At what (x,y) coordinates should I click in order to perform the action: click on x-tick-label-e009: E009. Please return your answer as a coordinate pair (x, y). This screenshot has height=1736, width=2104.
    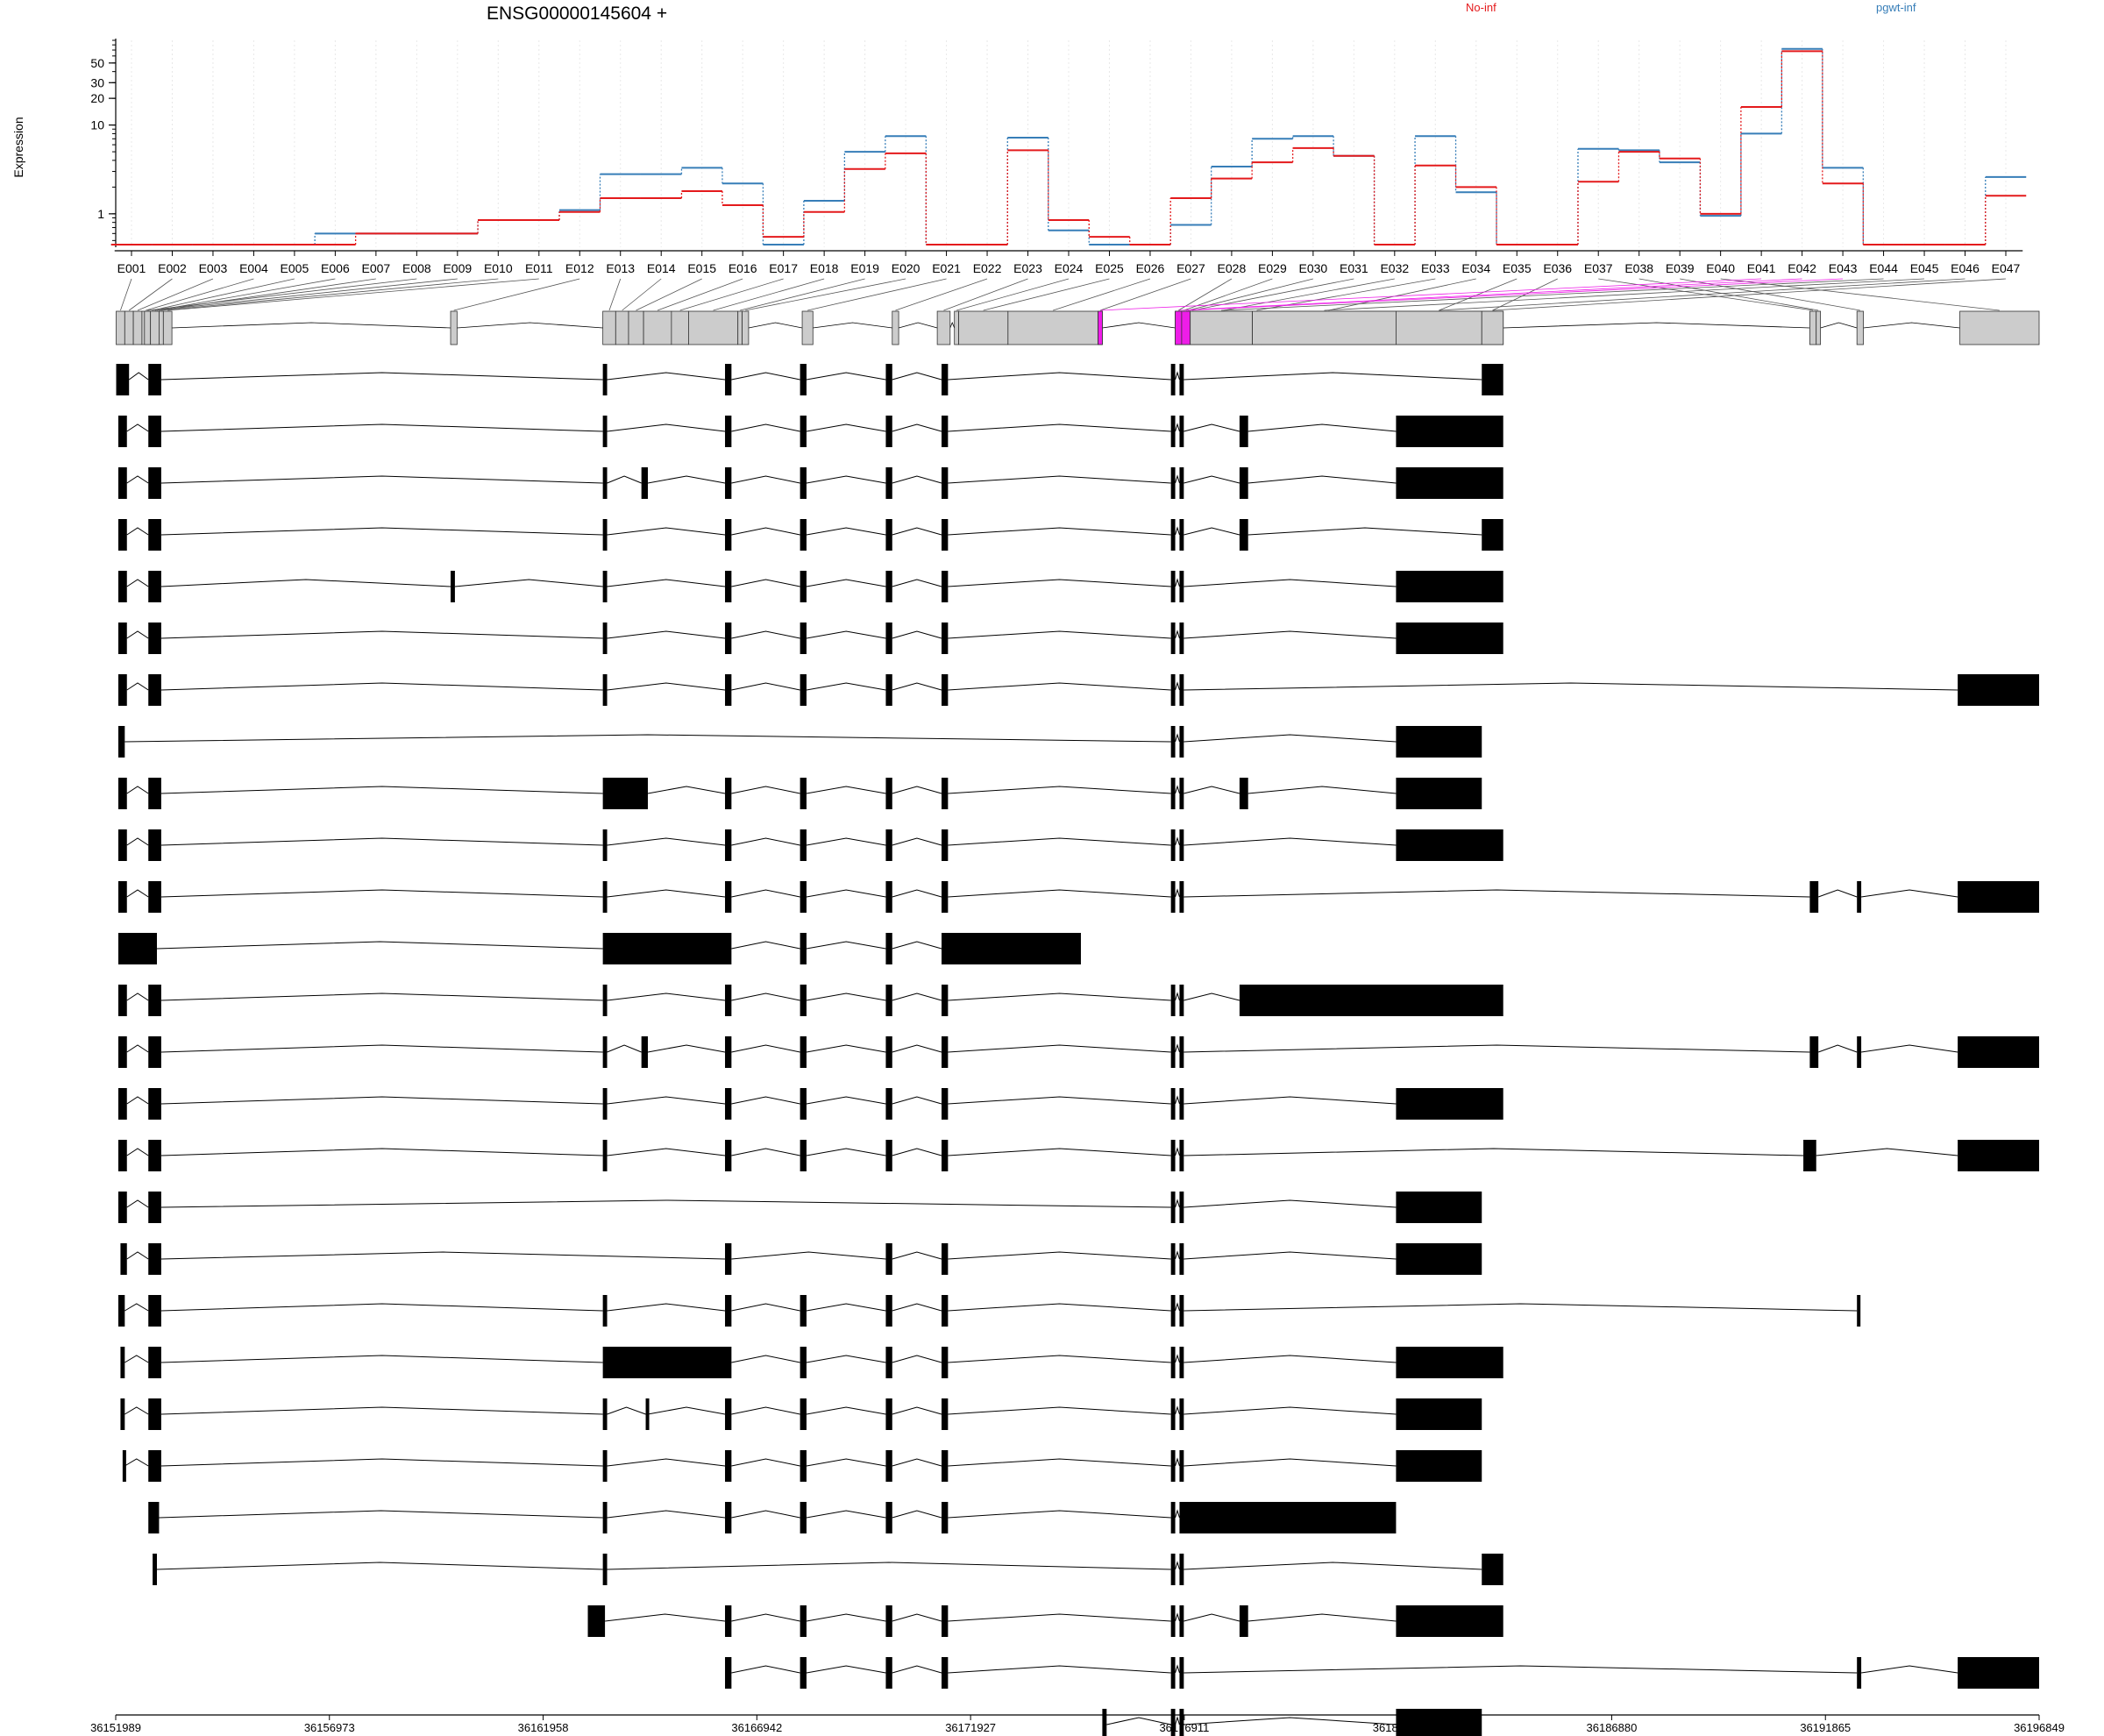
    Looking at the image, I should click on (458, 268).